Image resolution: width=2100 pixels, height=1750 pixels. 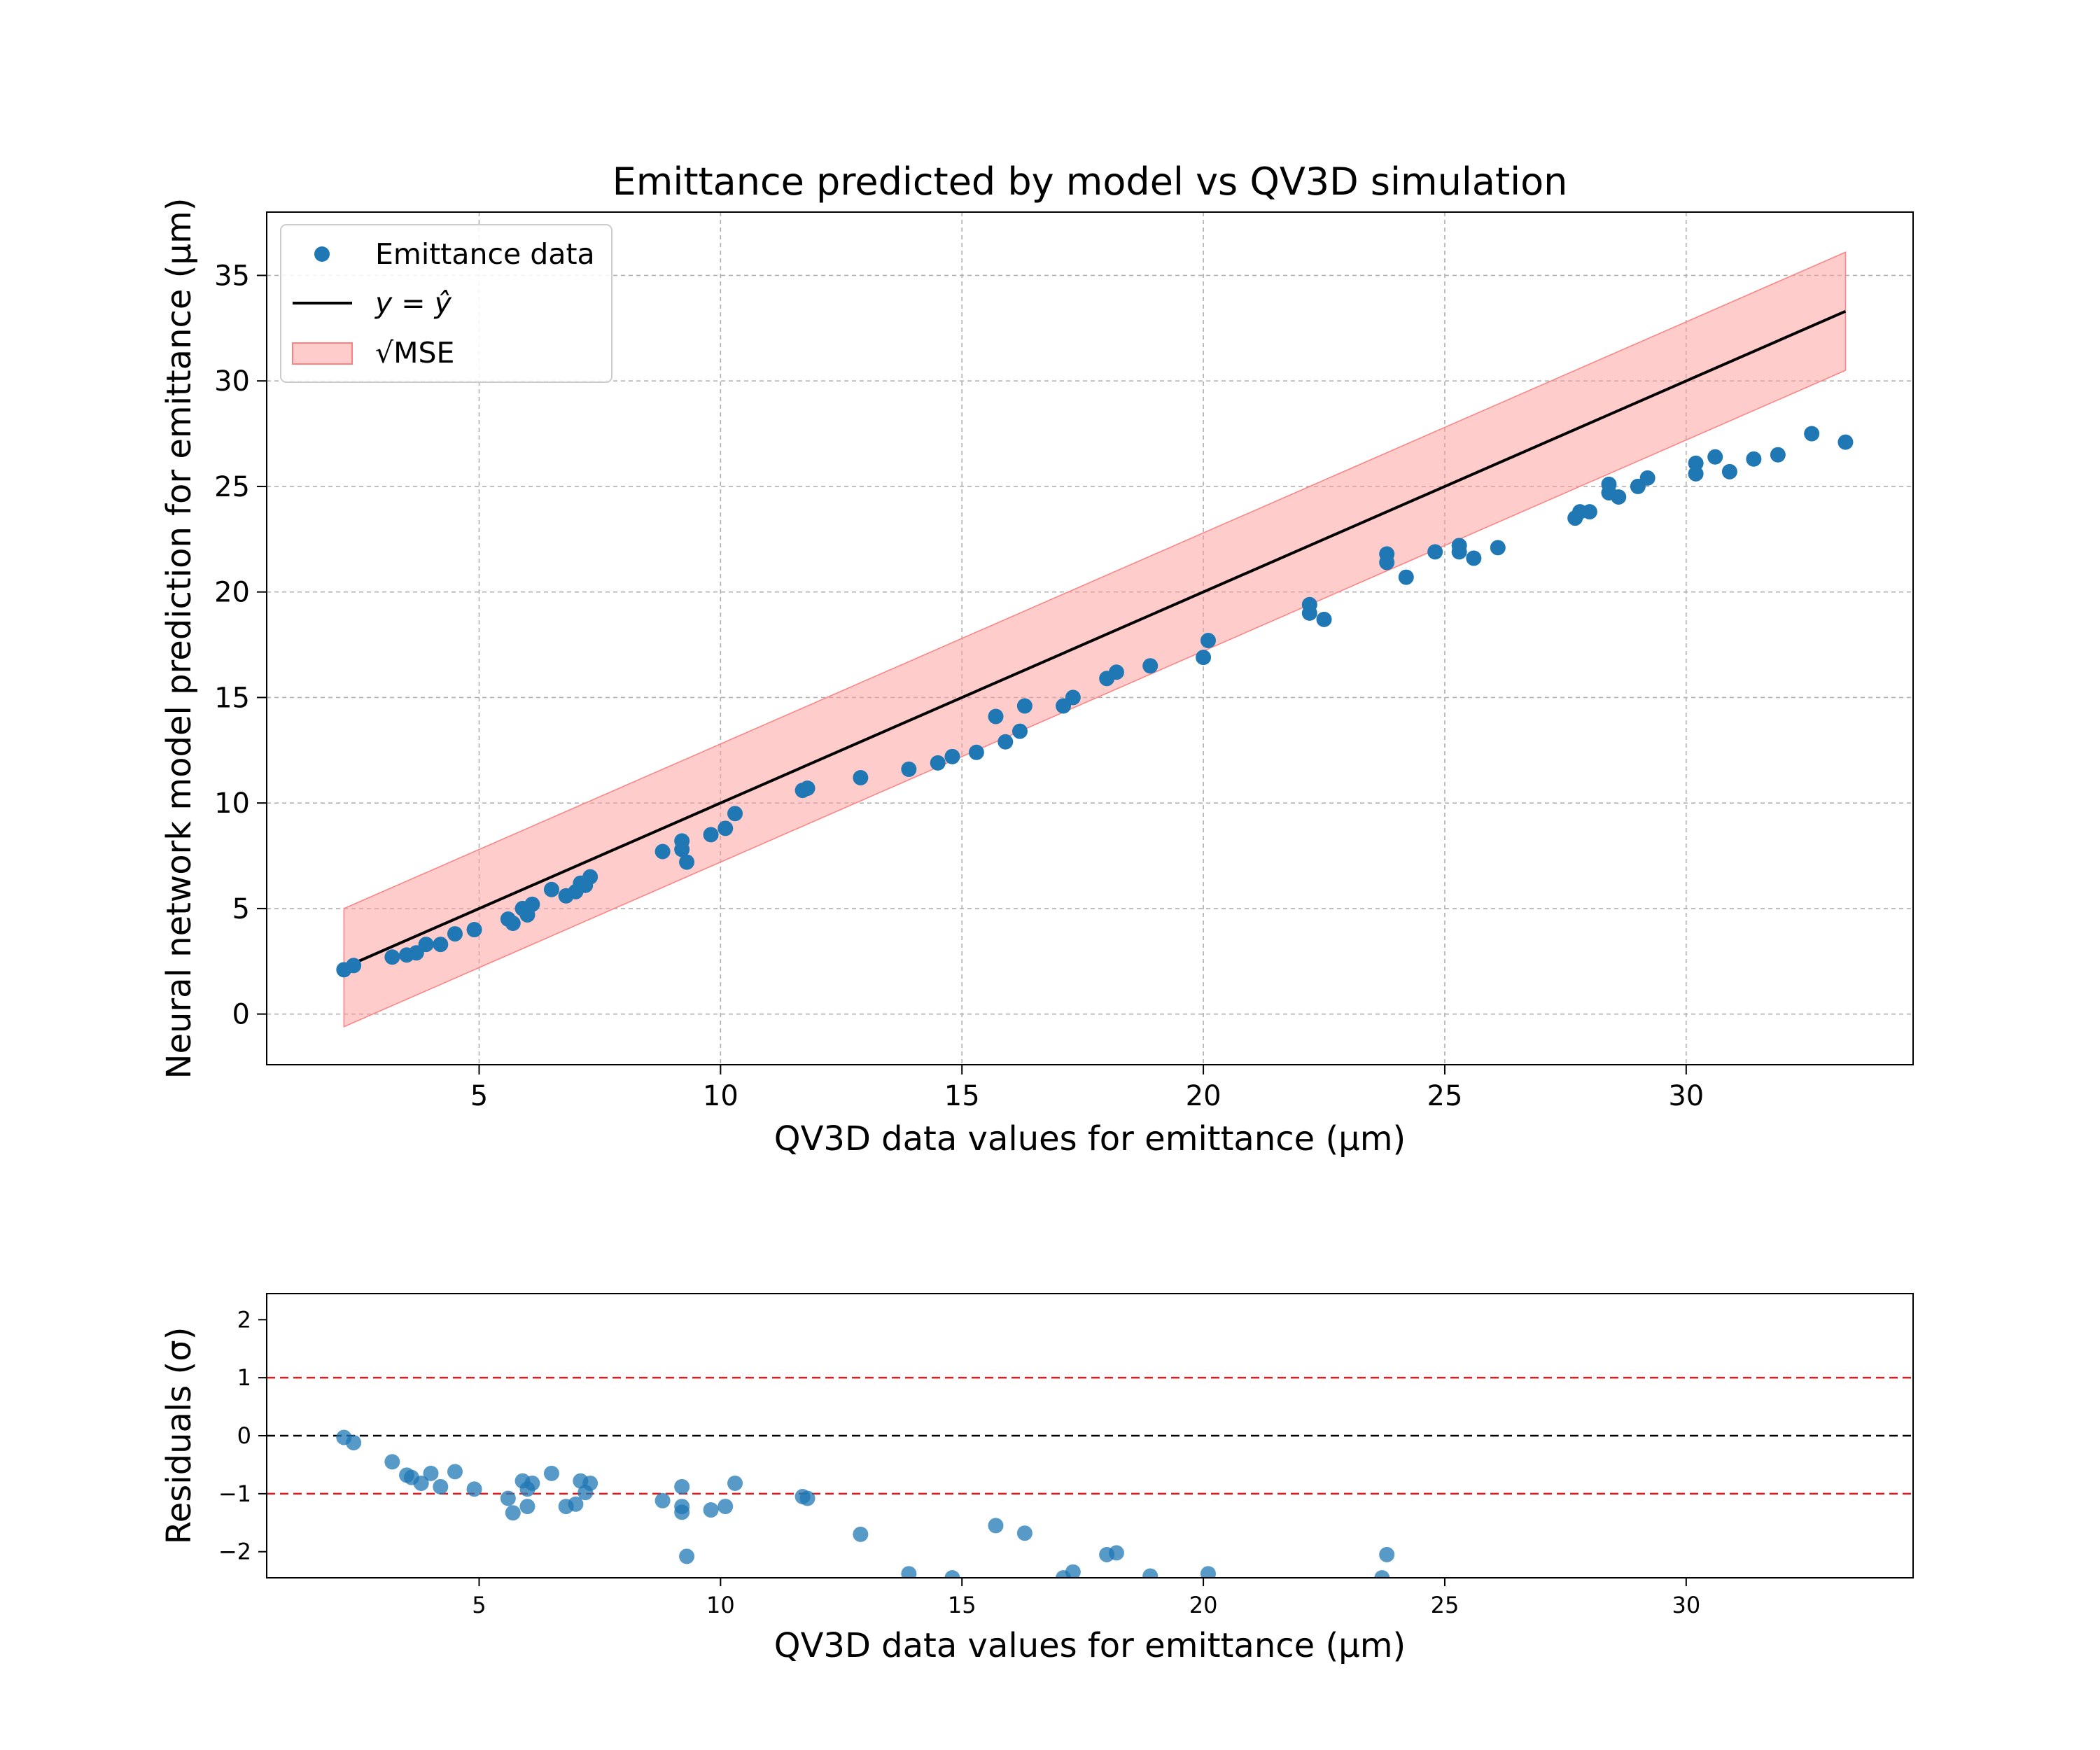 What do you see at coordinates (1087, 1088) in the screenshot?
I see `x-axis-ticks: 5 10 15 20 25 30` at bounding box center [1087, 1088].